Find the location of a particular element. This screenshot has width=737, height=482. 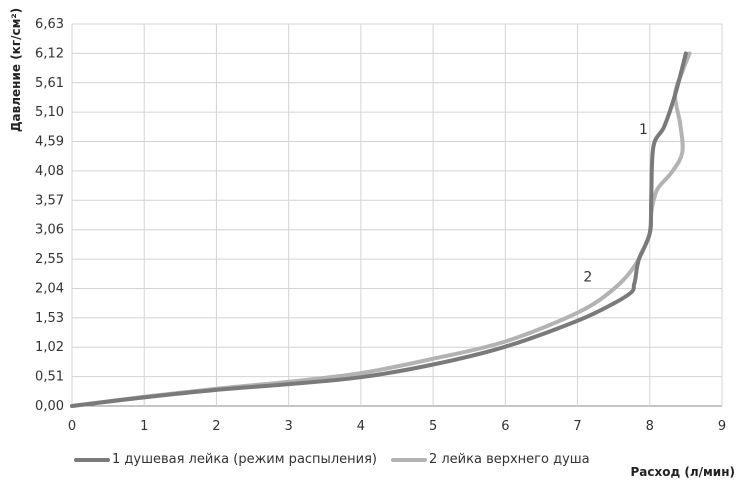

y-tick-label: 4,59 is located at coordinates (49, 142).